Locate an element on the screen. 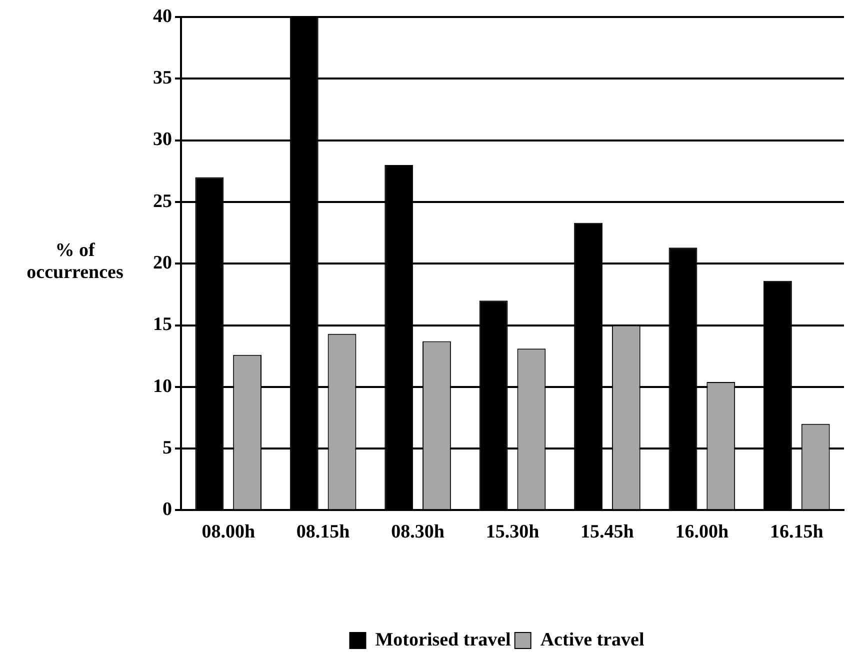  y-tick-label: 25 is located at coordinates (162, 201).